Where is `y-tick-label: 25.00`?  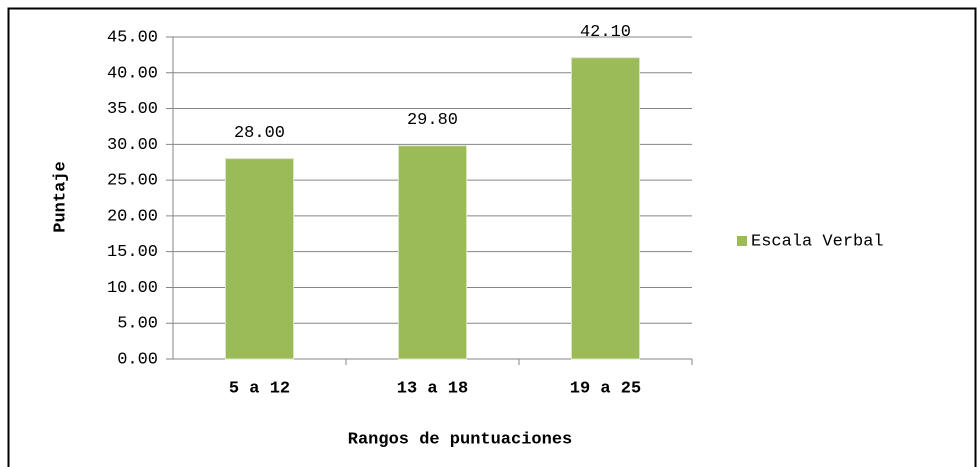 y-tick-label: 25.00 is located at coordinates (132, 181).